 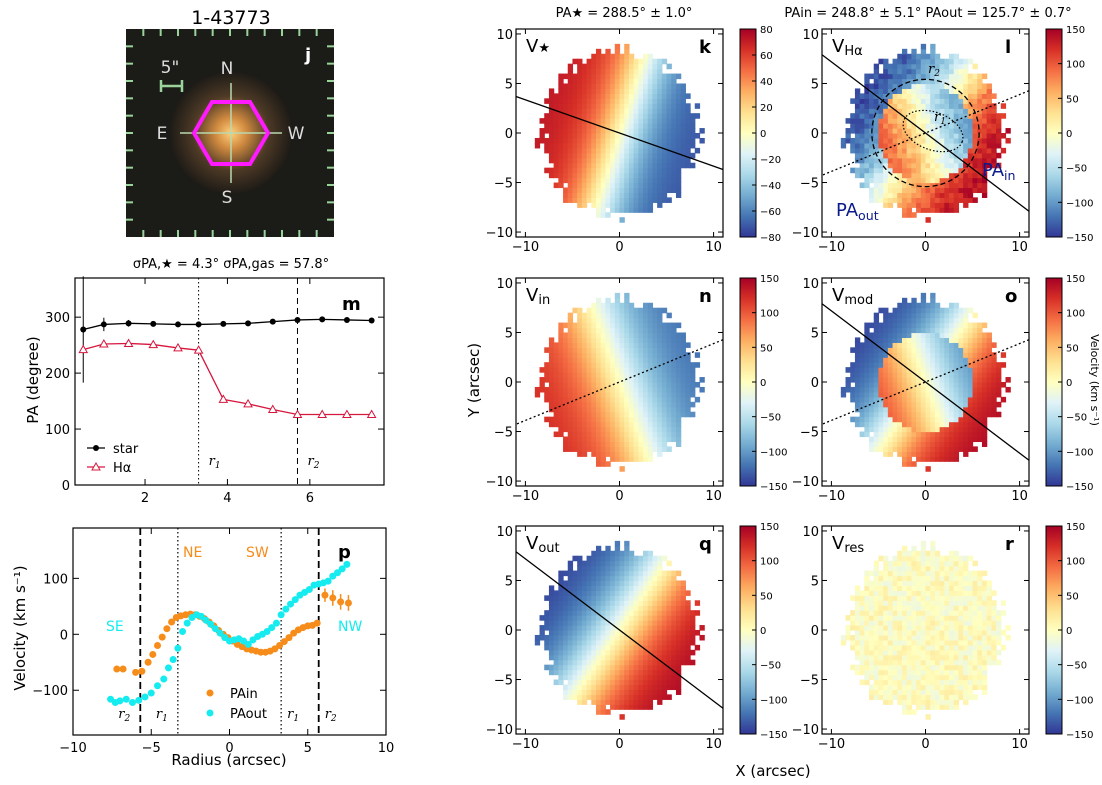 What do you see at coordinates (1079, 452) in the screenshot?
I see `colorbar-tick-label: −100` at bounding box center [1079, 452].